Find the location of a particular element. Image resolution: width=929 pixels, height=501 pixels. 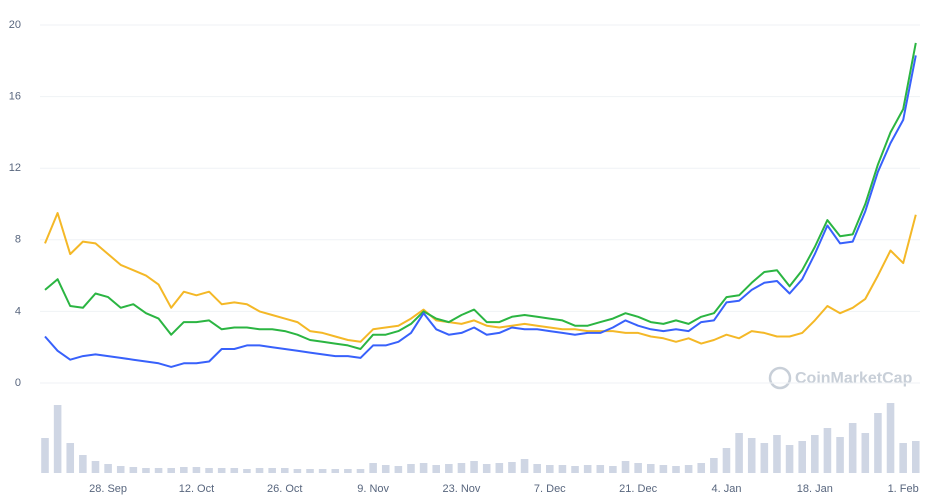

x-tick-label: 9. Nov is located at coordinates (373, 489).